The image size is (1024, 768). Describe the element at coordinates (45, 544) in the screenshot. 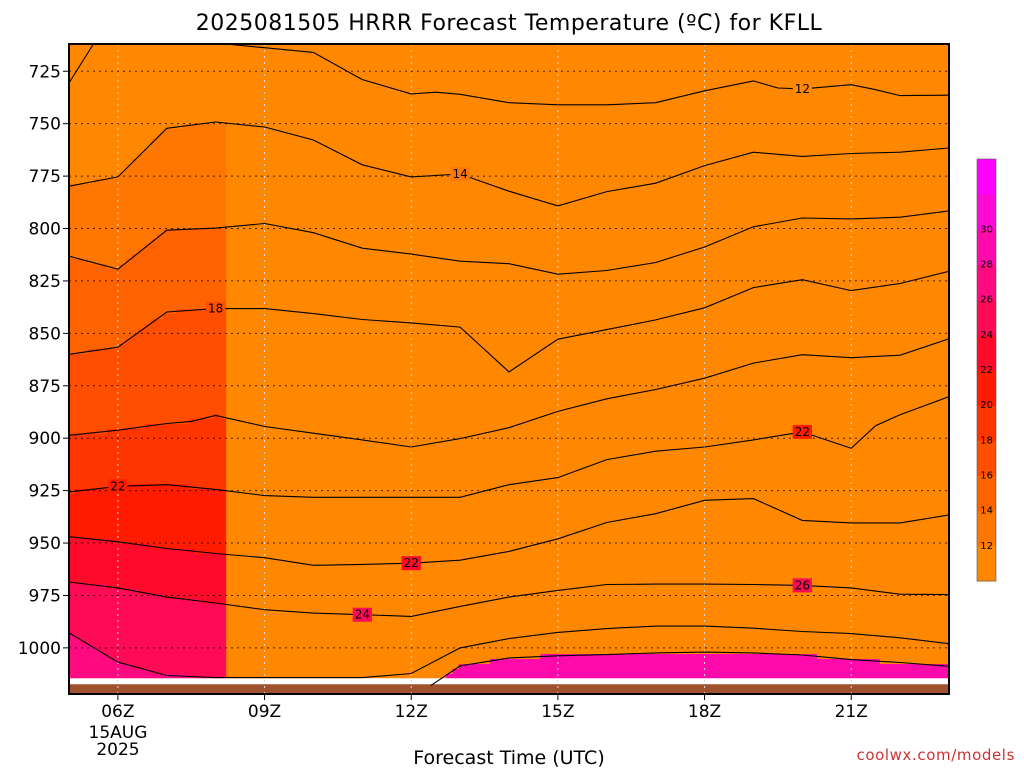

I see `y-tick-label: 950` at that location.